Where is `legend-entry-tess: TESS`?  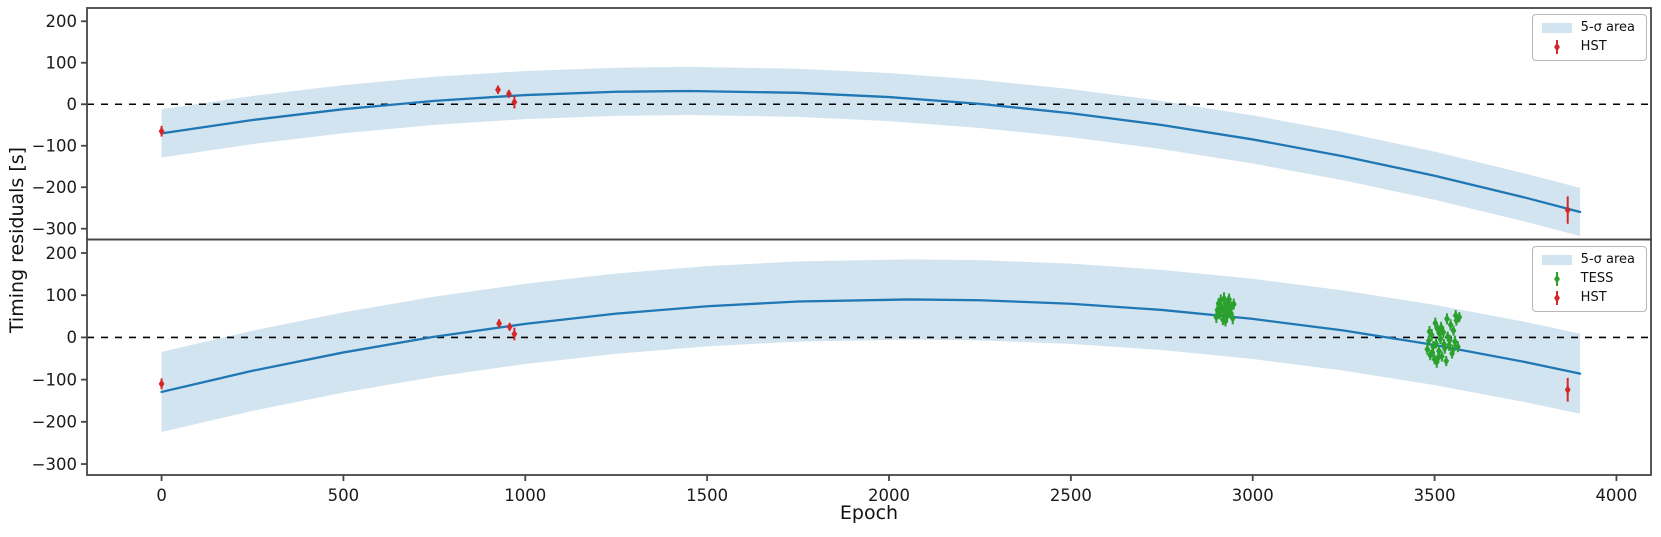
legend-entry-tess: TESS is located at coordinates (1588, 279).